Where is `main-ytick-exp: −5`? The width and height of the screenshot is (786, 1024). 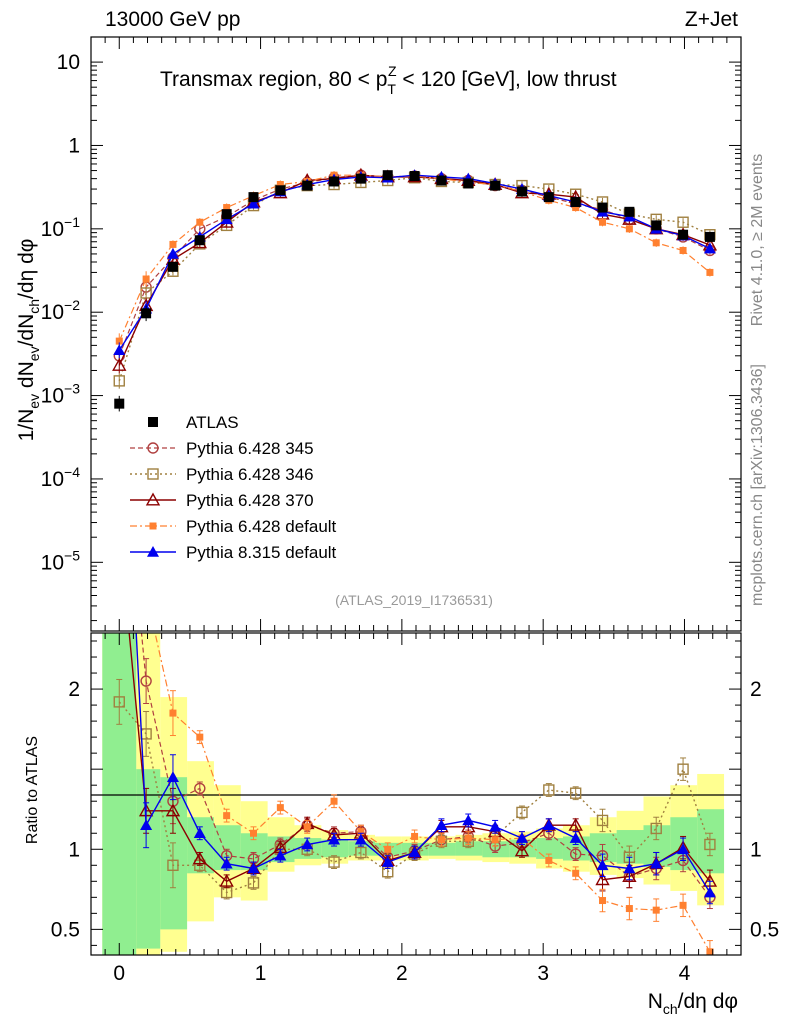
main-ytick-exp: −5 is located at coordinates (72, 555).